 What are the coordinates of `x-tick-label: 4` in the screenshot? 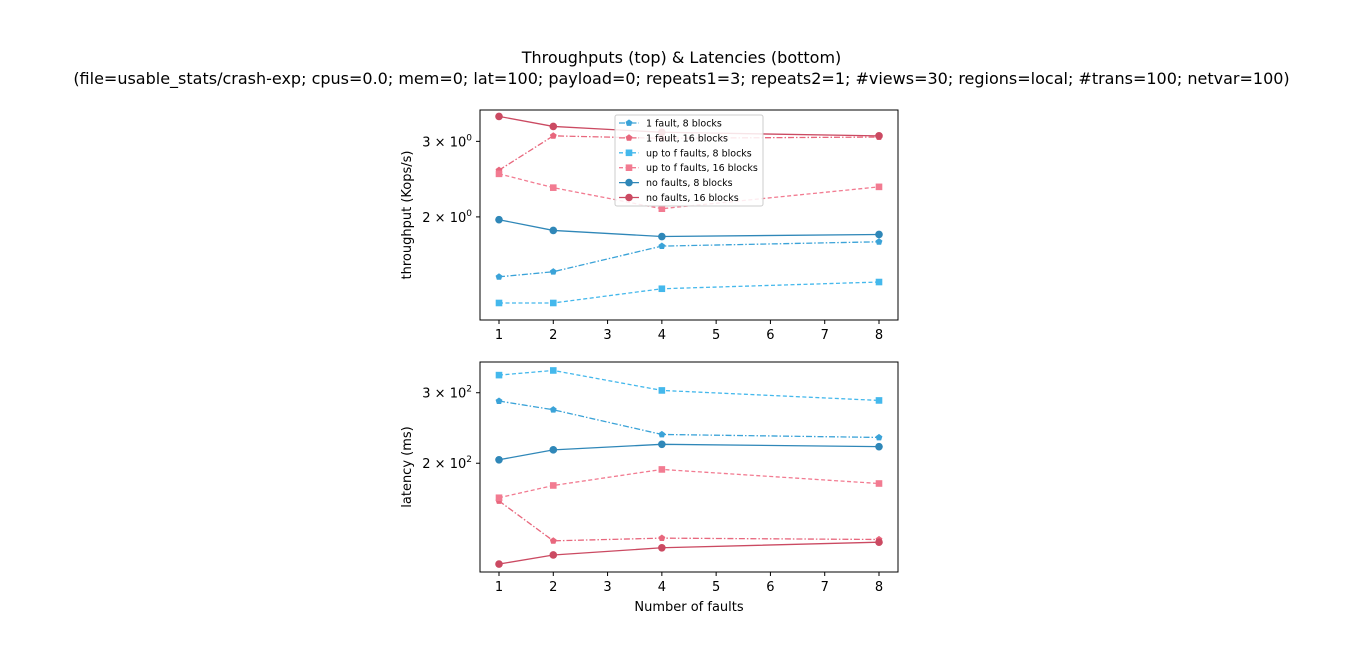 It's located at (662, 335).